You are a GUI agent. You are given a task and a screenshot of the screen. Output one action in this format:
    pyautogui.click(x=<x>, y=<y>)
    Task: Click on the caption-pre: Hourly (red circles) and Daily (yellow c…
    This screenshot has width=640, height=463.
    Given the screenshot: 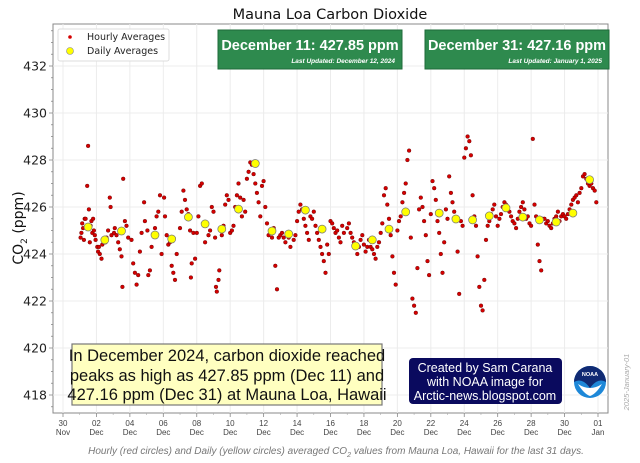 What is the action you would take?
    pyautogui.click(x=217, y=451)
    